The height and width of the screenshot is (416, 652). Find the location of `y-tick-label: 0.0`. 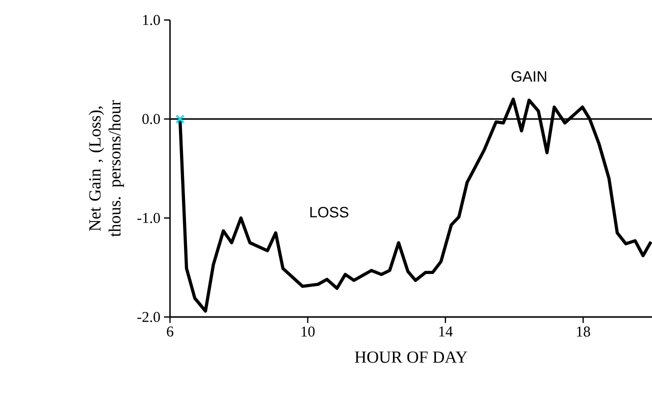

y-tick-label: 0.0 is located at coordinates (151, 119).